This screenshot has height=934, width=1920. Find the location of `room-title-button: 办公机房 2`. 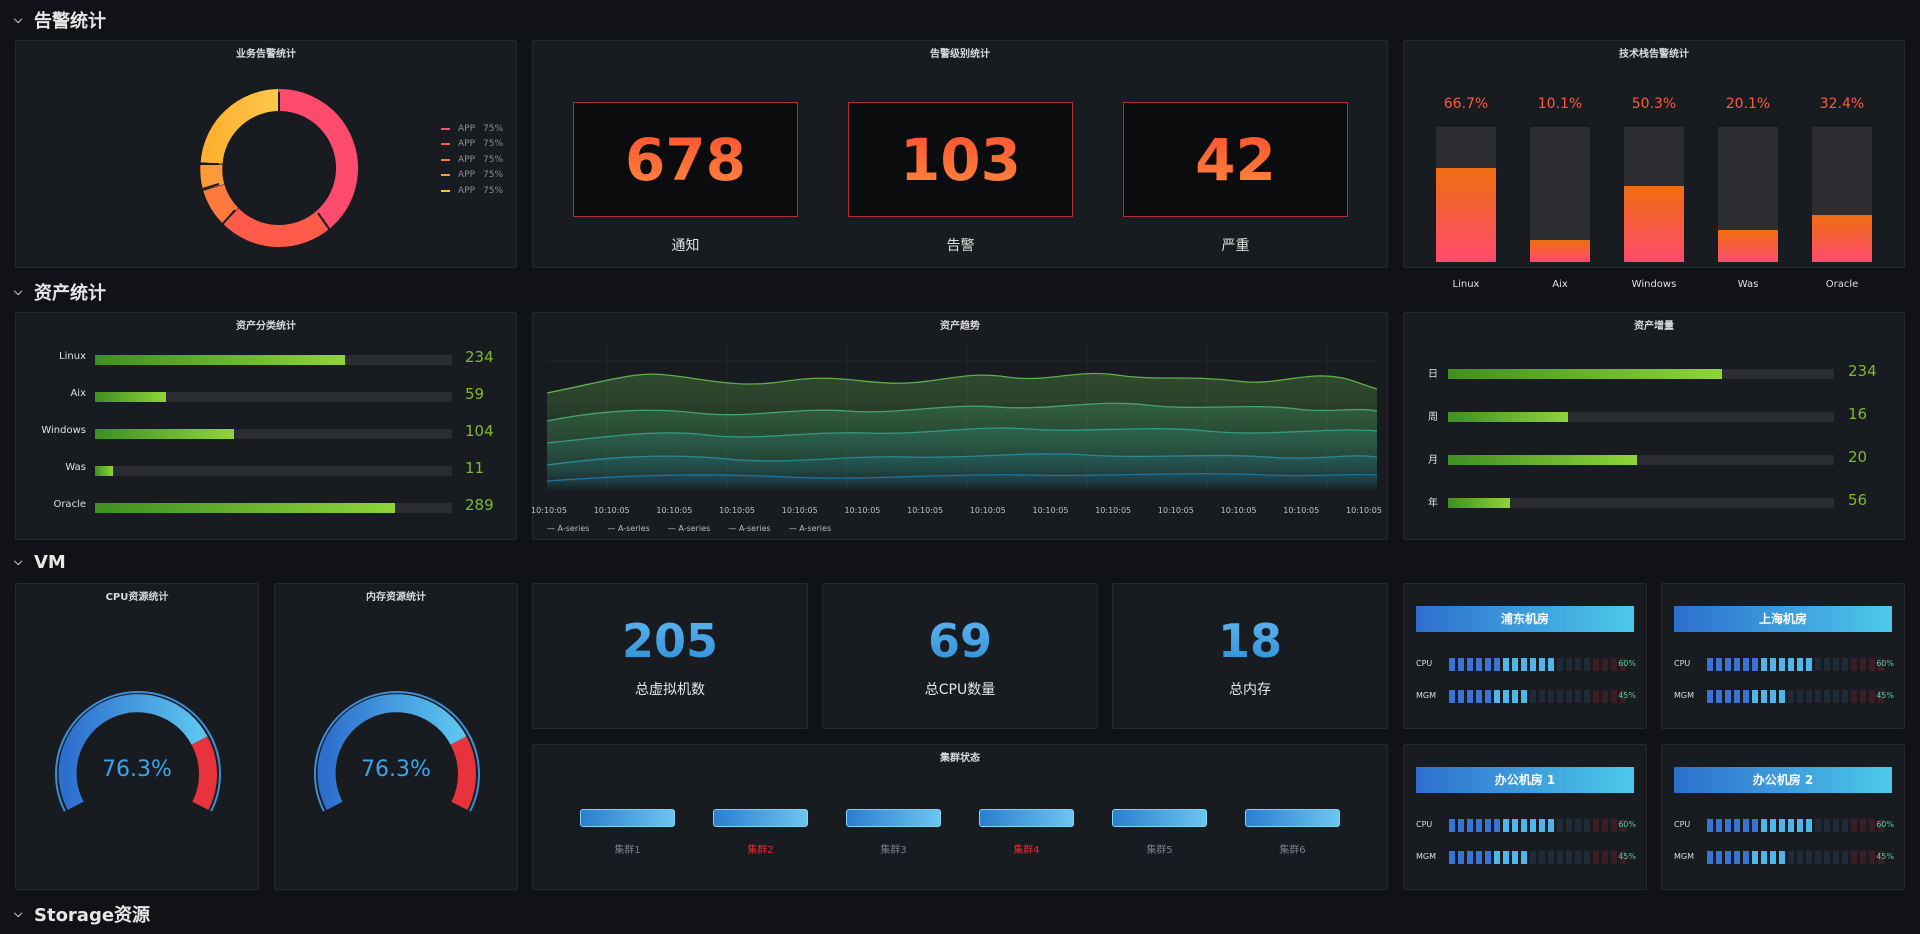

room-title-button: 办公机房 2 is located at coordinates (1783, 780).